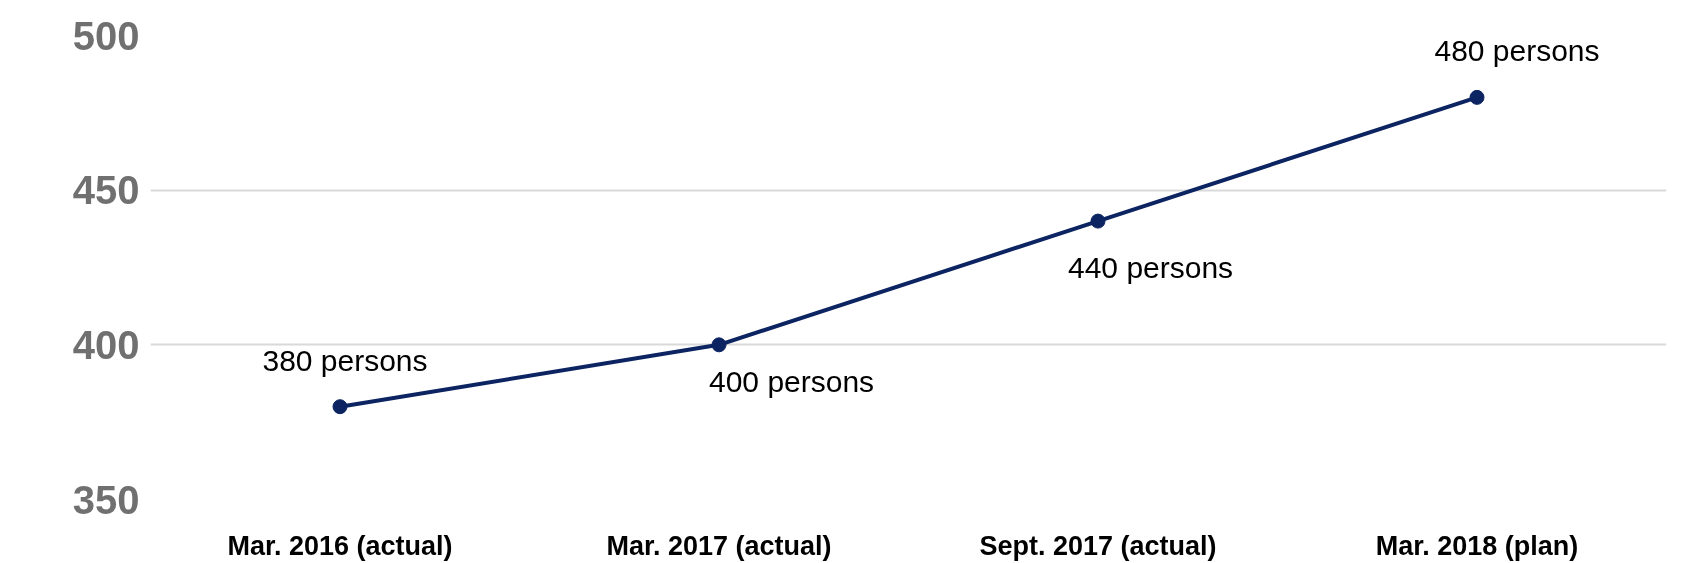 This screenshot has height=563, width=1686. What do you see at coordinates (1517, 51) in the screenshot?
I see `text: 480 persons` at bounding box center [1517, 51].